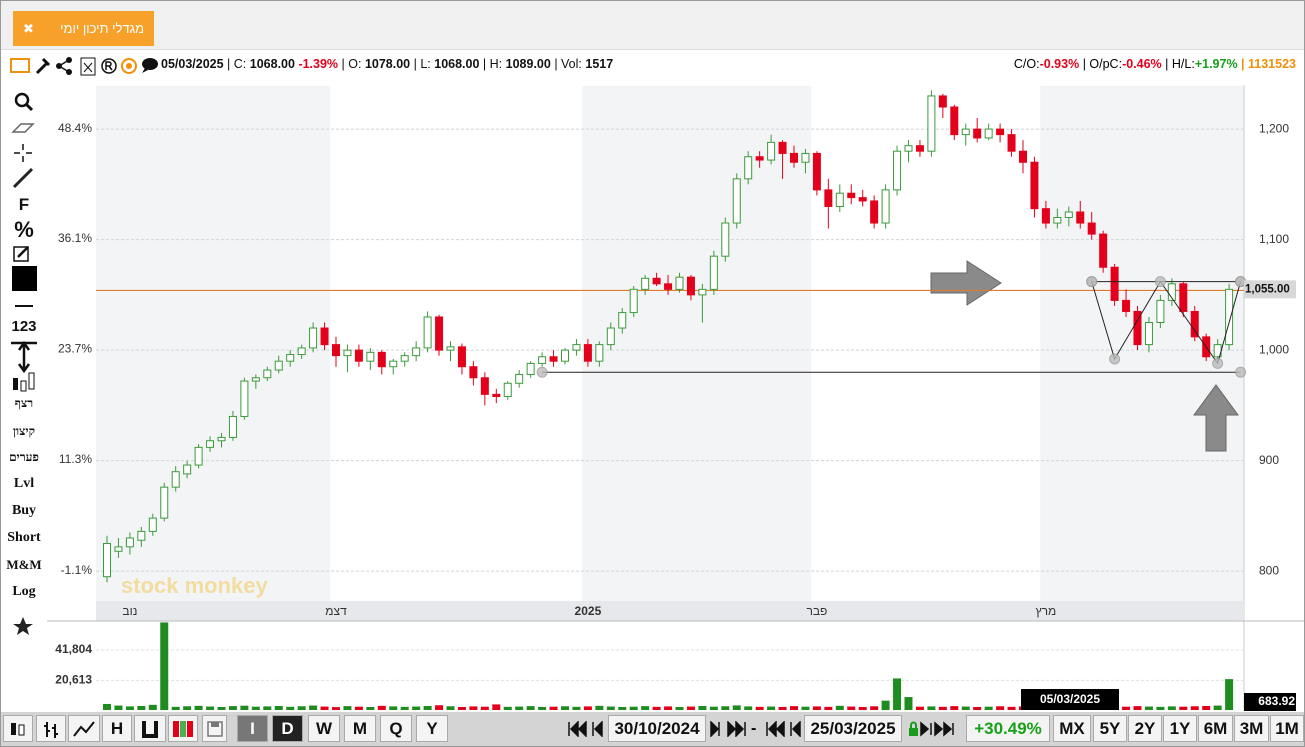 This screenshot has width=1305, height=747. What do you see at coordinates (24, 564) in the screenshot?
I see `tool-item: M&M` at bounding box center [24, 564].